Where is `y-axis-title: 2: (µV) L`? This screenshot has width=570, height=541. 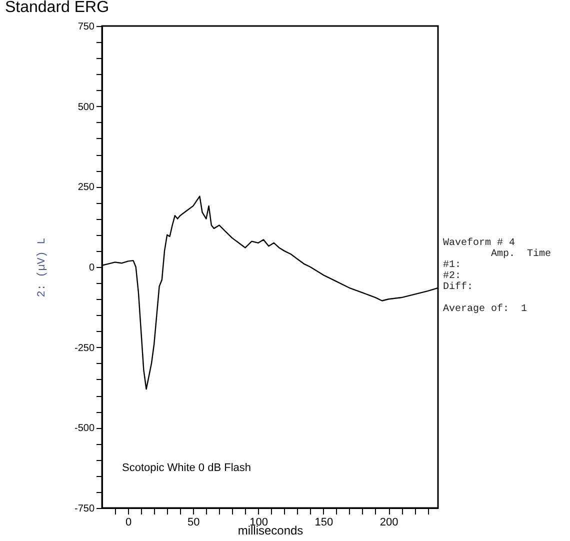 y-axis-title: 2: (µV) L is located at coordinates (42, 268).